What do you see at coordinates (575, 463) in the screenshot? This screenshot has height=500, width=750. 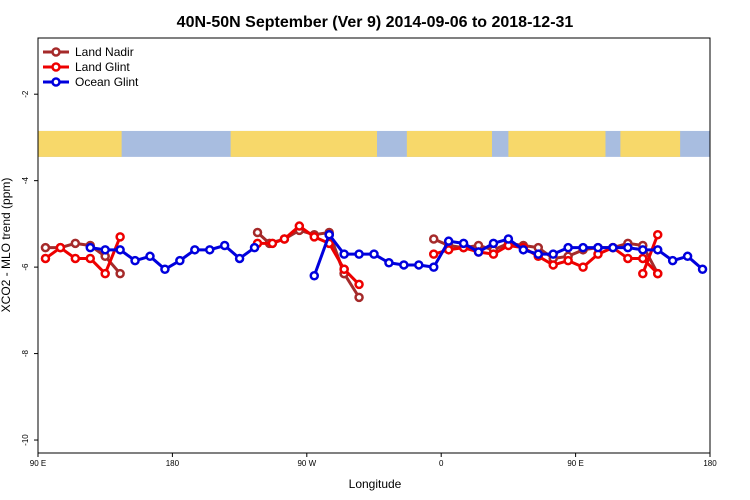 I see `x-tick-label: 90 E` at bounding box center [575, 463].